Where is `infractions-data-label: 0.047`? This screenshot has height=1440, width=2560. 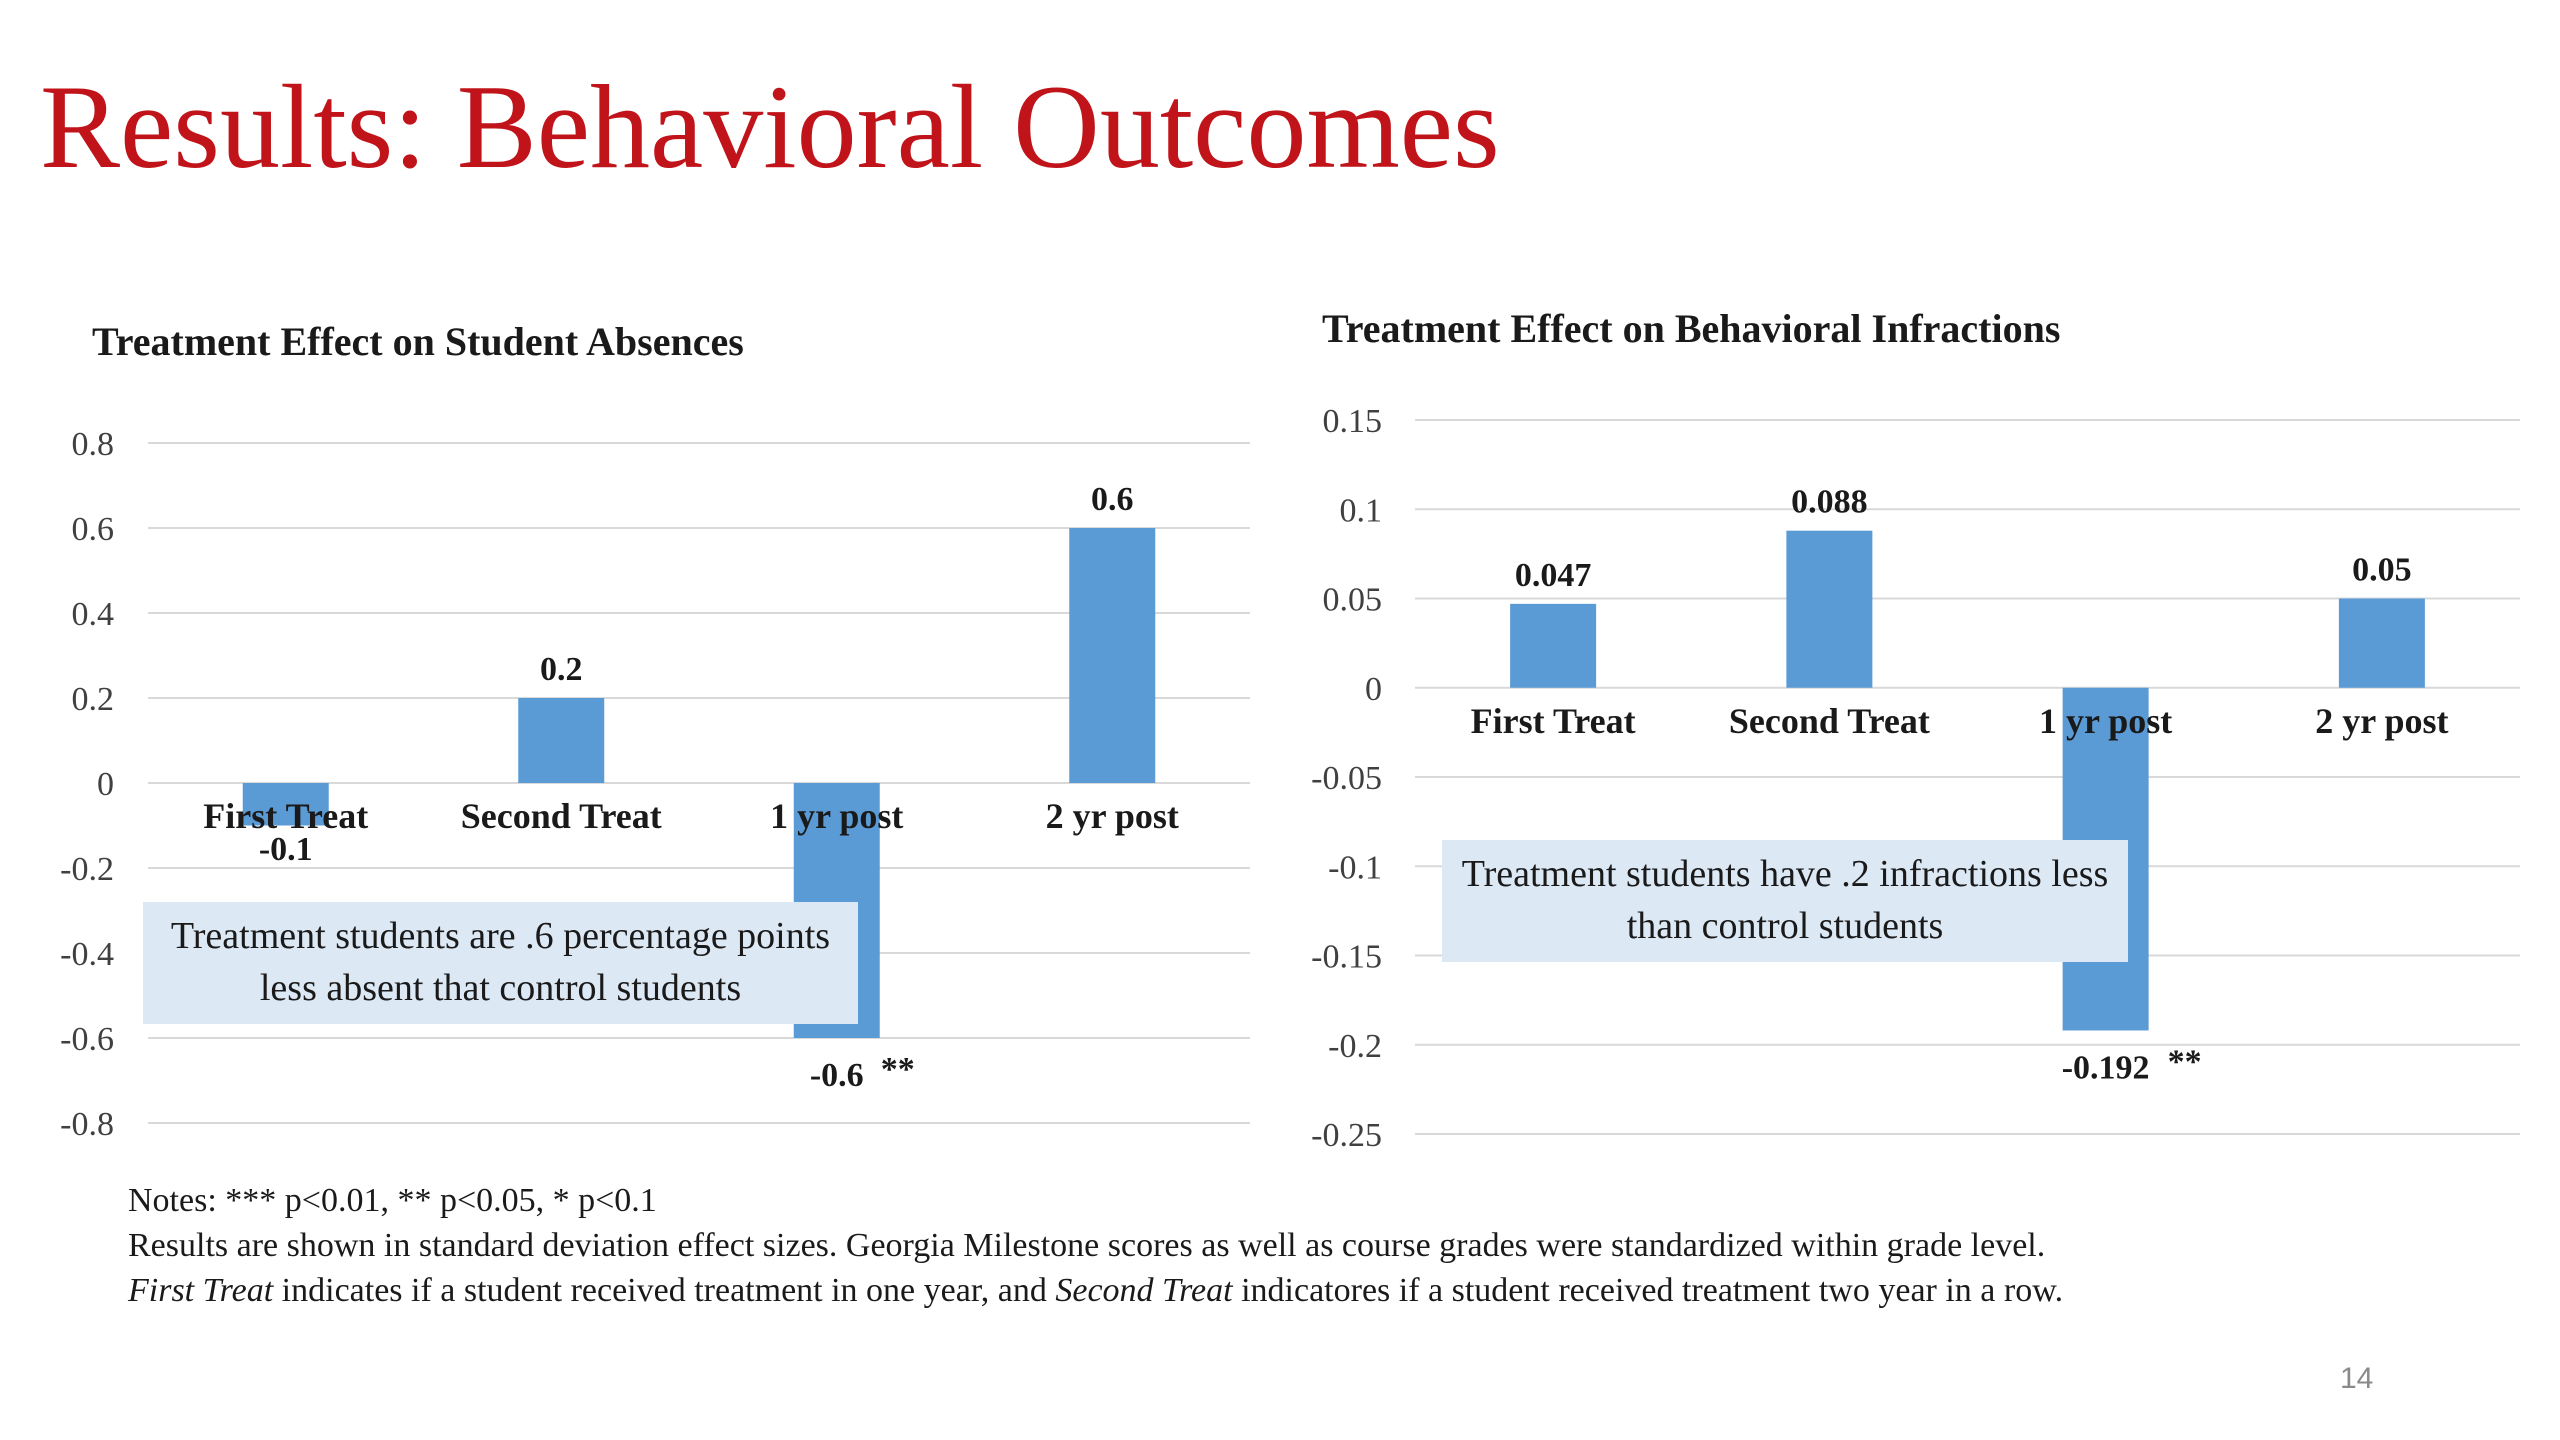
infractions-data-label: 0.047 is located at coordinates (1553, 575).